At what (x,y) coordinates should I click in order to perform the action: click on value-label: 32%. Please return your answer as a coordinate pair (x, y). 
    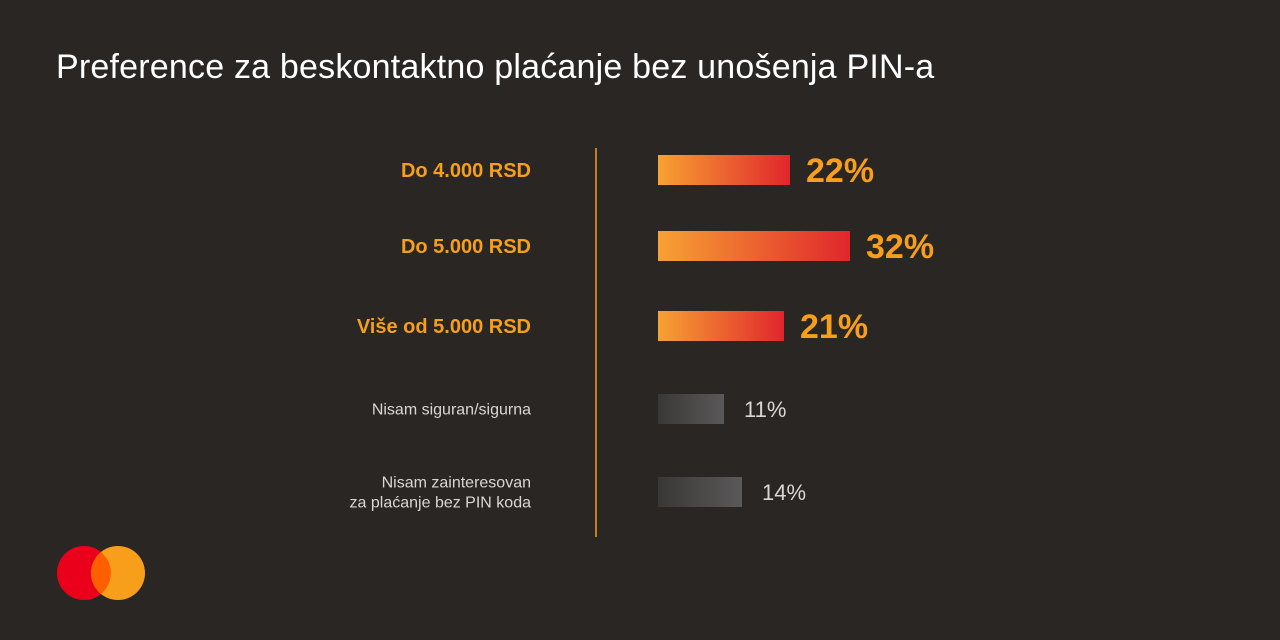
    Looking at the image, I should click on (900, 247).